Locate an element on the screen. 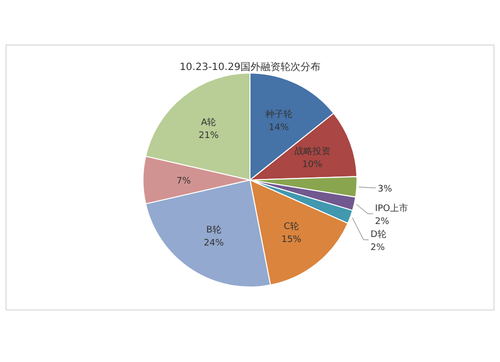  slice-label: D轮 is located at coordinates (378, 234).